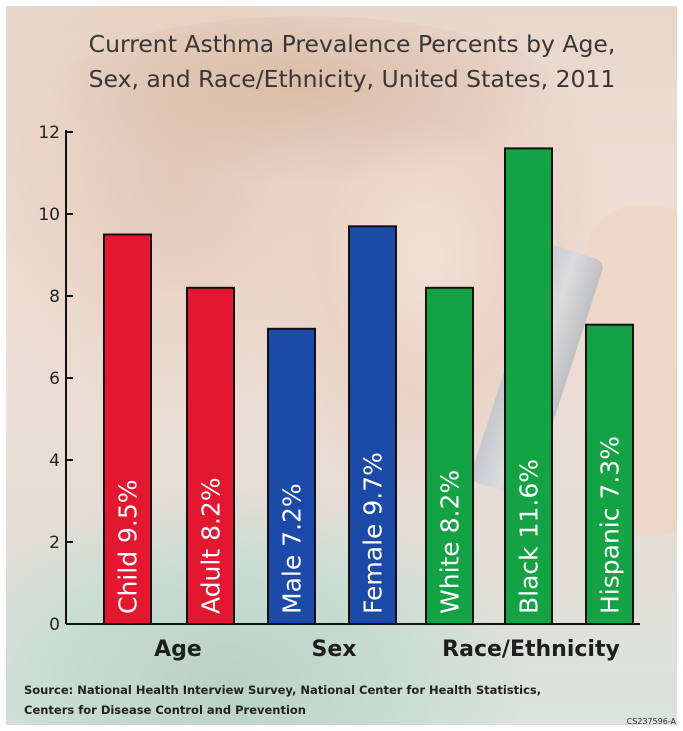 This screenshot has height=731, width=683. Describe the element at coordinates (652, 721) in the screenshot. I see `figure-code: CS237596-A` at that location.